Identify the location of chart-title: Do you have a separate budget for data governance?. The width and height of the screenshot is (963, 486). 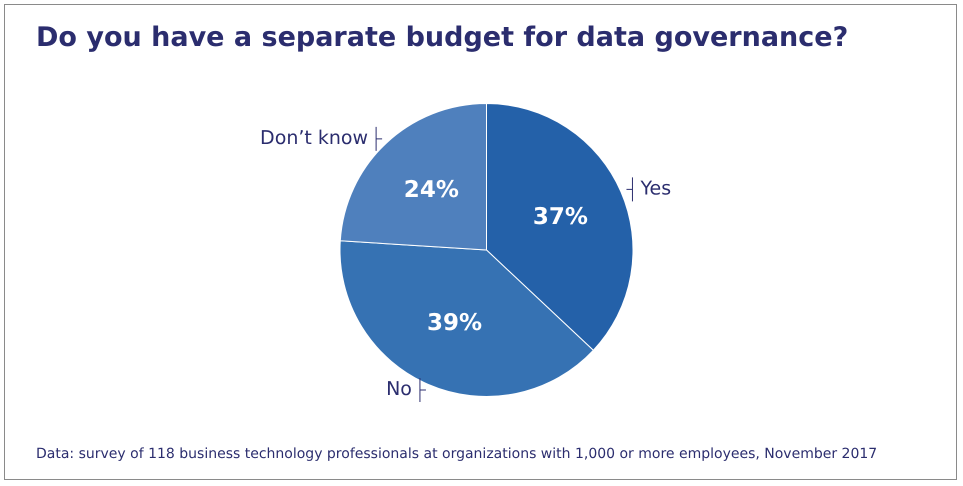
(442, 37).